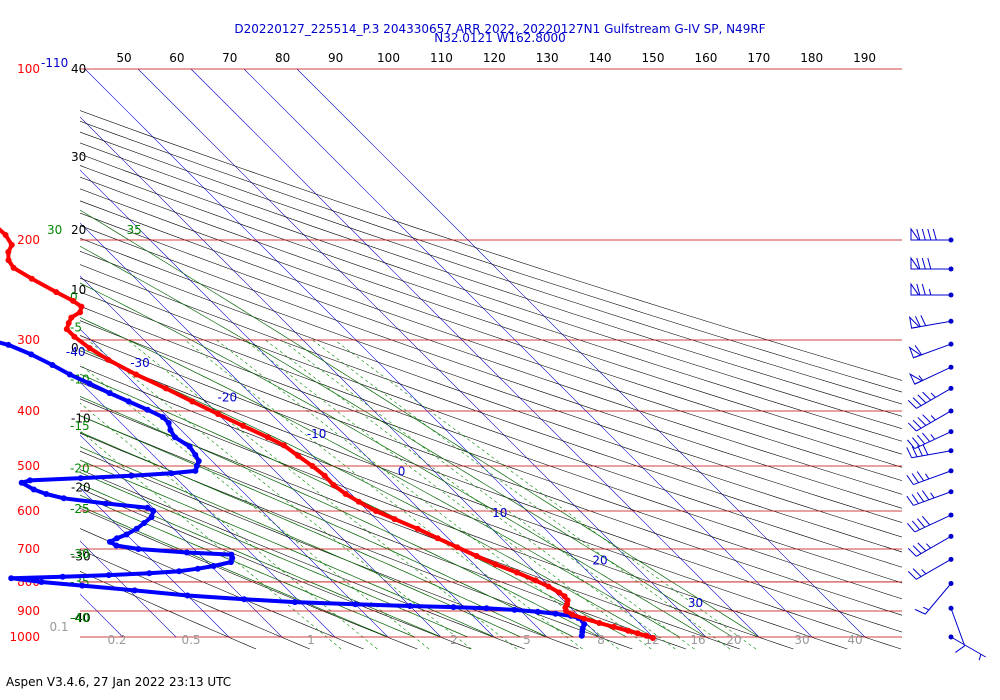 Image resolution: width=1000 pixels, height=700 pixels. Describe the element at coordinates (864, 58) in the screenshot. I see `top-temperature-tick: 190` at that location.